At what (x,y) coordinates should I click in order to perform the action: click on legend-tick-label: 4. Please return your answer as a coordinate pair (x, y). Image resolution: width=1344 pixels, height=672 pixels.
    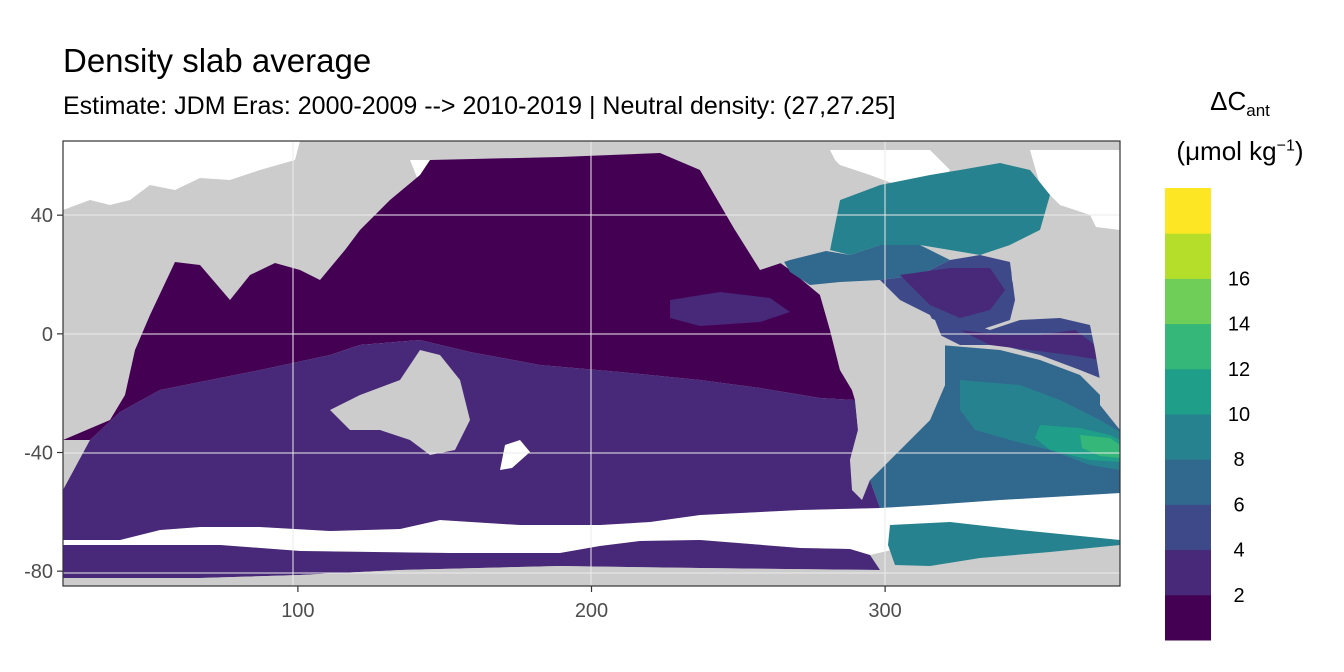
    Looking at the image, I should click on (1238, 551).